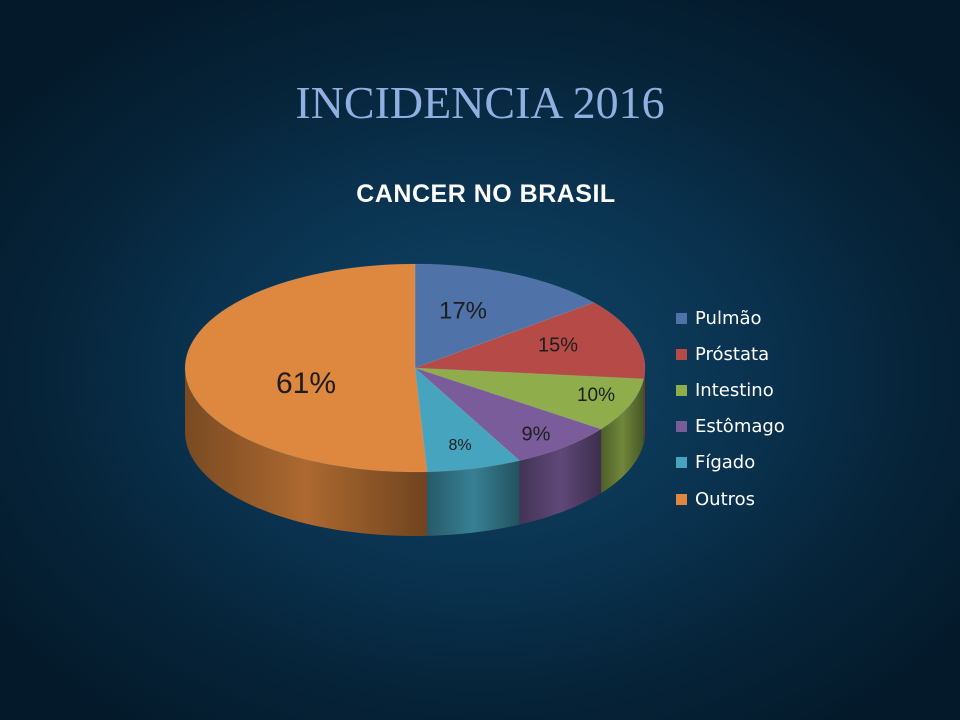  Describe the element at coordinates (529, 398) in the screenshot. I see `pie-slice-intestino` at that location.